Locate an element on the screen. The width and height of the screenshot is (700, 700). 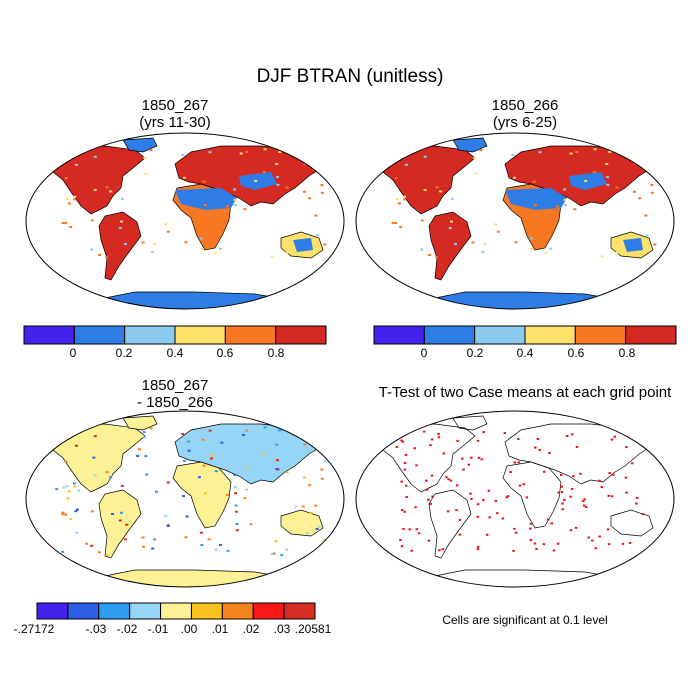
map-land is located at coordinates (185, 221).